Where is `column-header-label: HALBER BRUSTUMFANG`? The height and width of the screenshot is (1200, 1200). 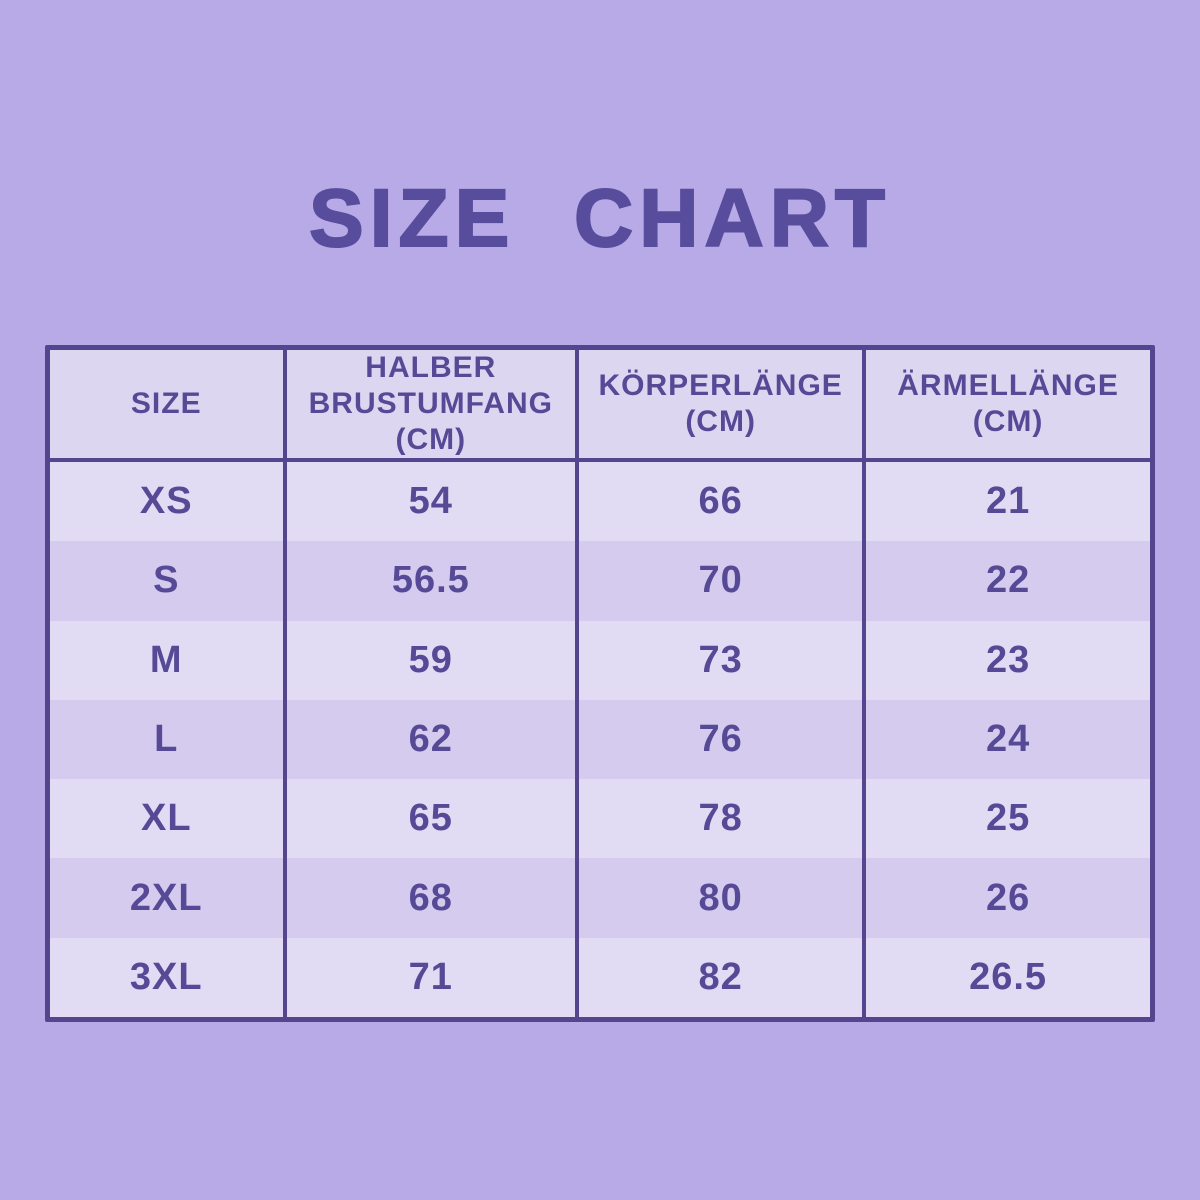 column-header-label: HALBER BRUSTUMFANG is located at coordinates (430, 385).